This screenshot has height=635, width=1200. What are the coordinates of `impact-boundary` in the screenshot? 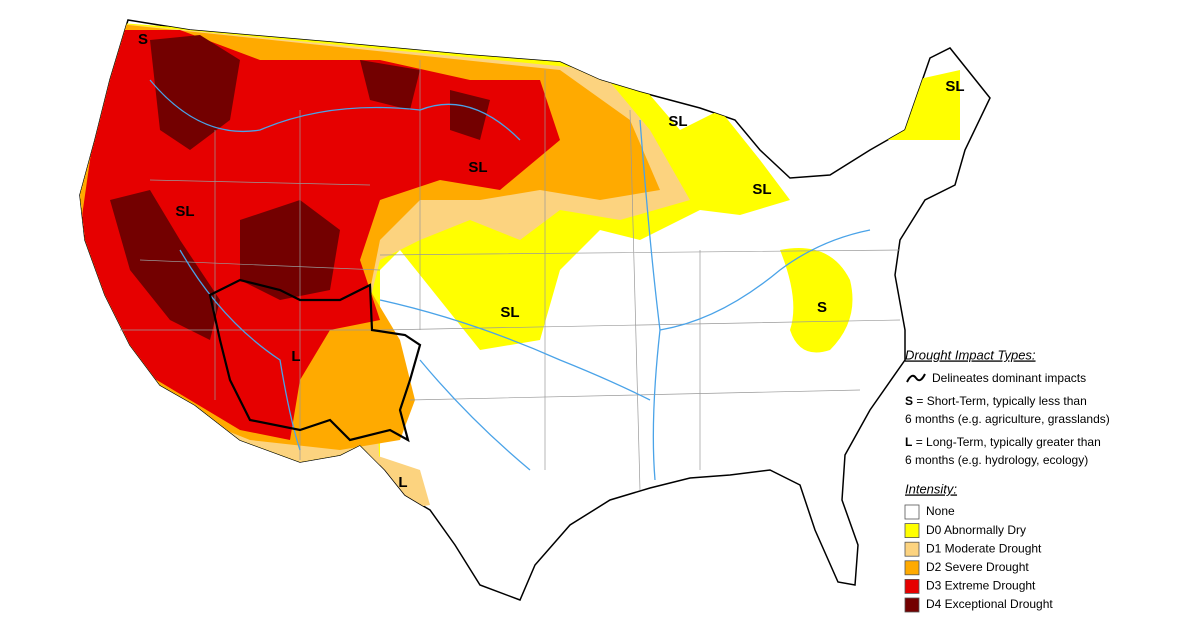 It's located at (315, 360).